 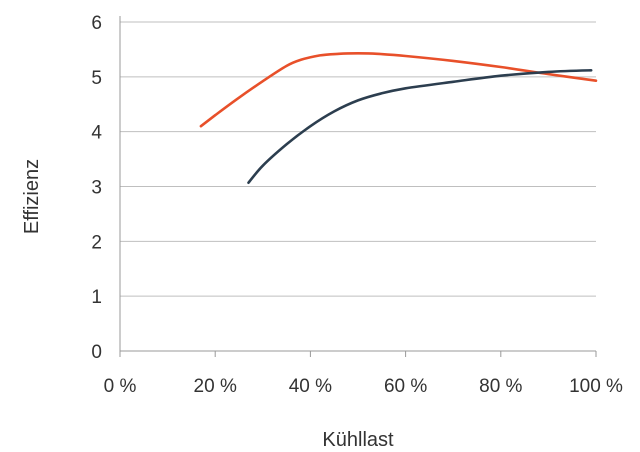 What do you see at coordinates (596, 386) in the screenshot?
I see `x-tick-label: 100 %` at bounding box center [596, 386].